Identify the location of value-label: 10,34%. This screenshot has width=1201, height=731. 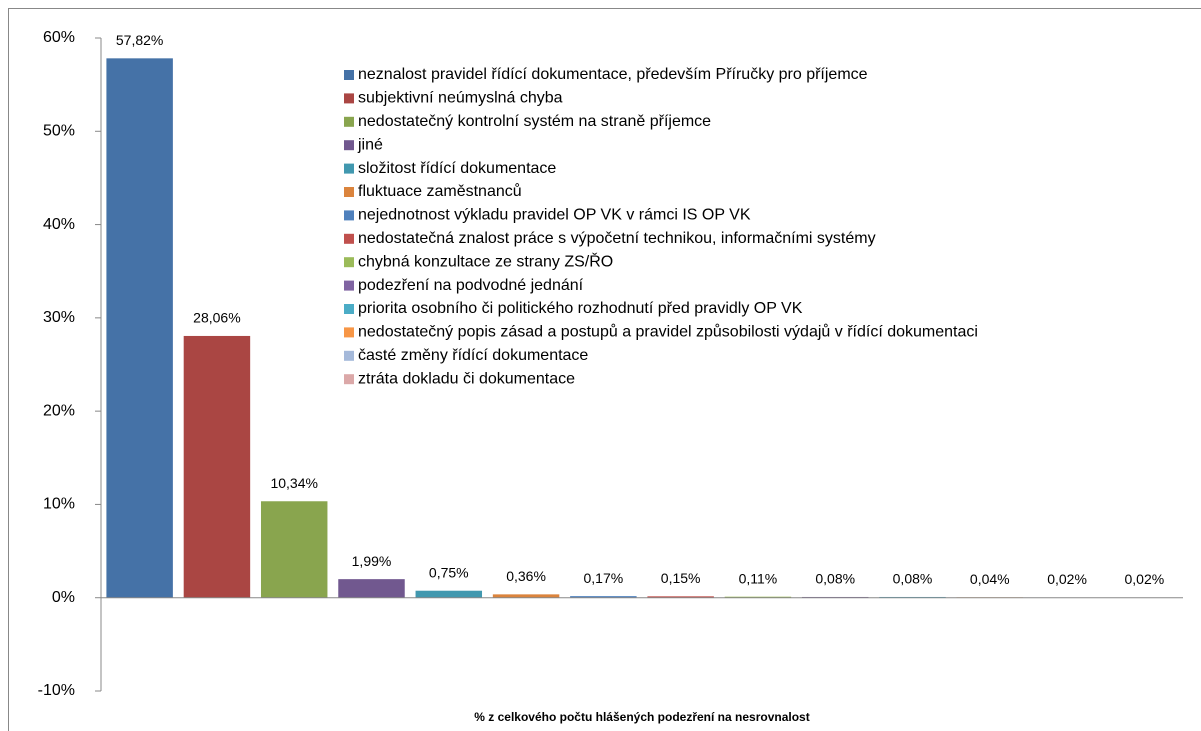
(293, 483).